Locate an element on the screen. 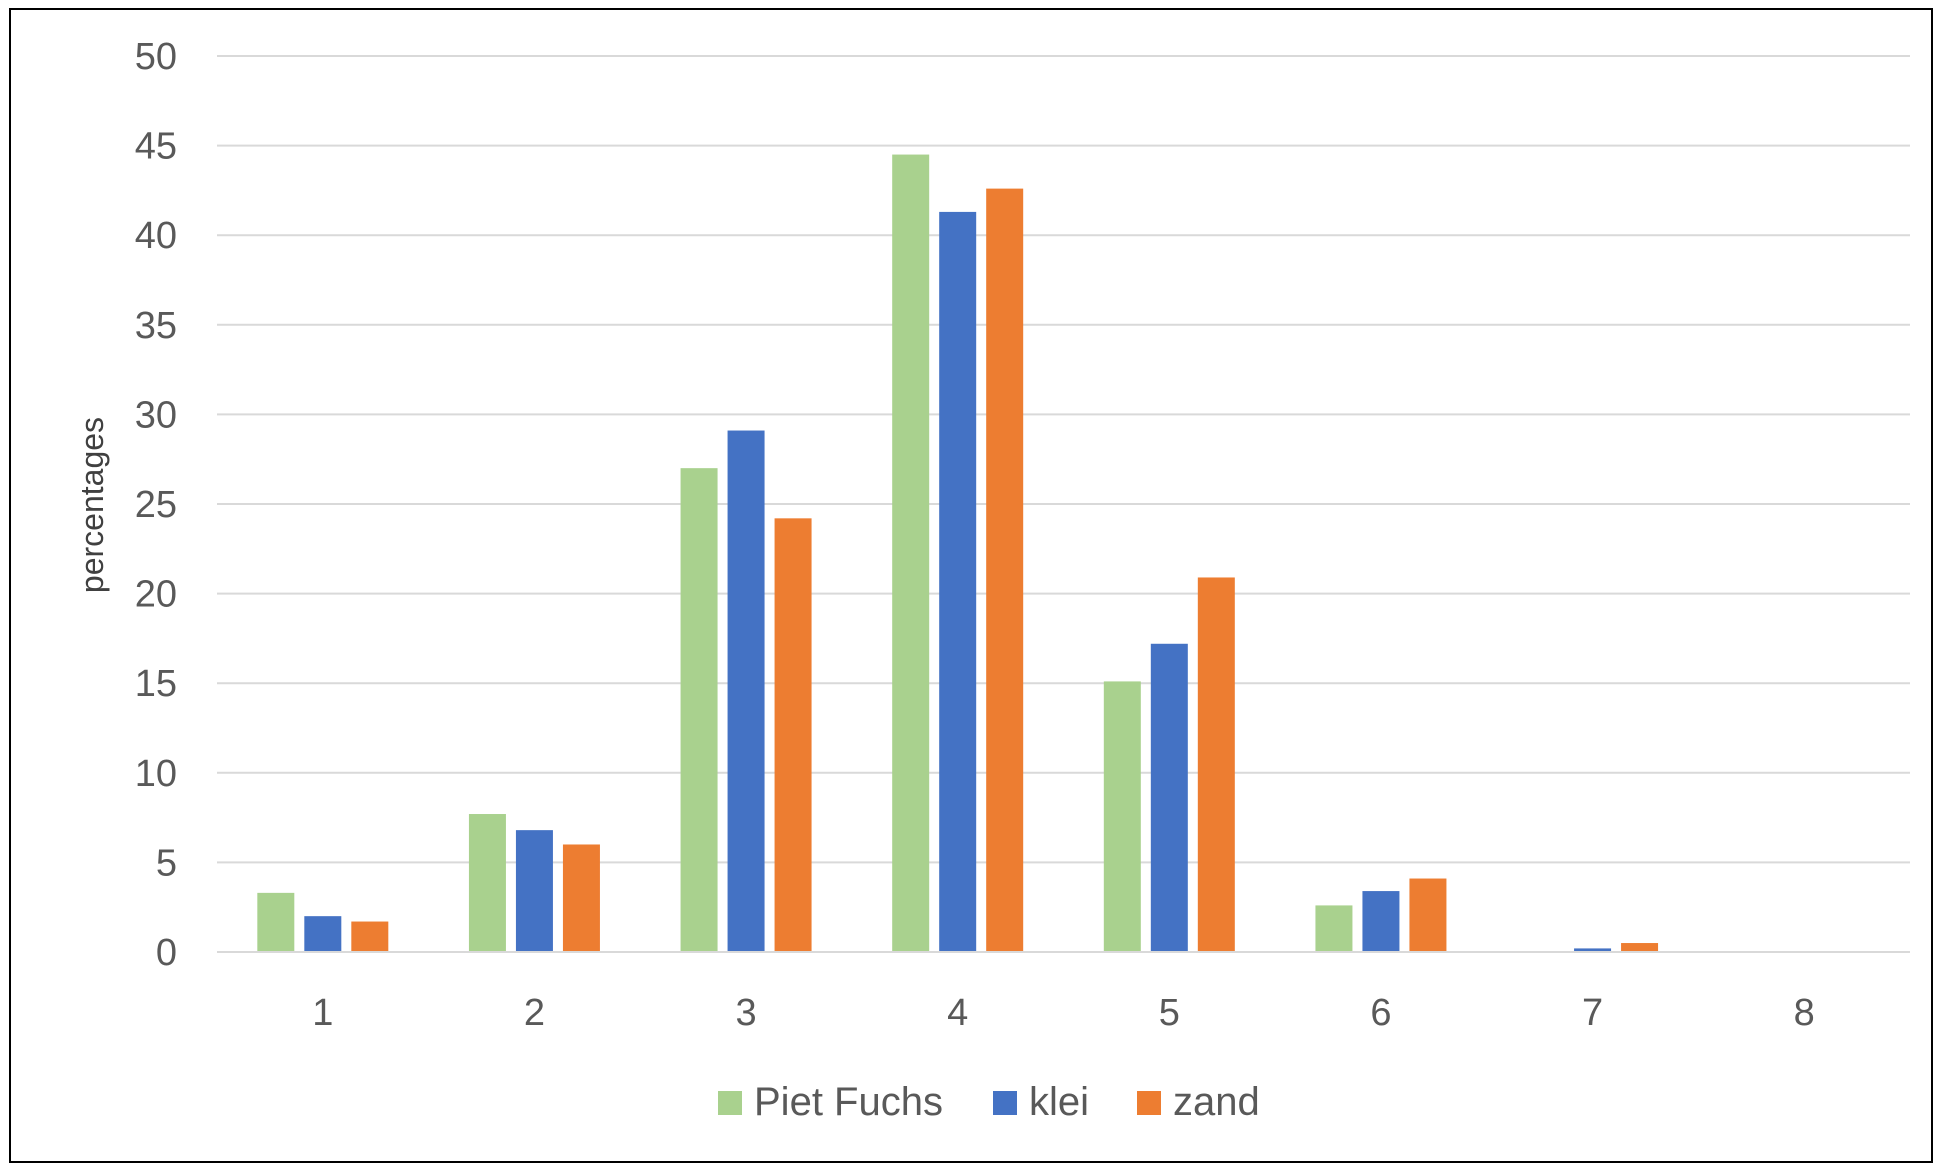 The image size is (1944, 1173). y-tick-label: 0 is located at coordinates (166, 953).